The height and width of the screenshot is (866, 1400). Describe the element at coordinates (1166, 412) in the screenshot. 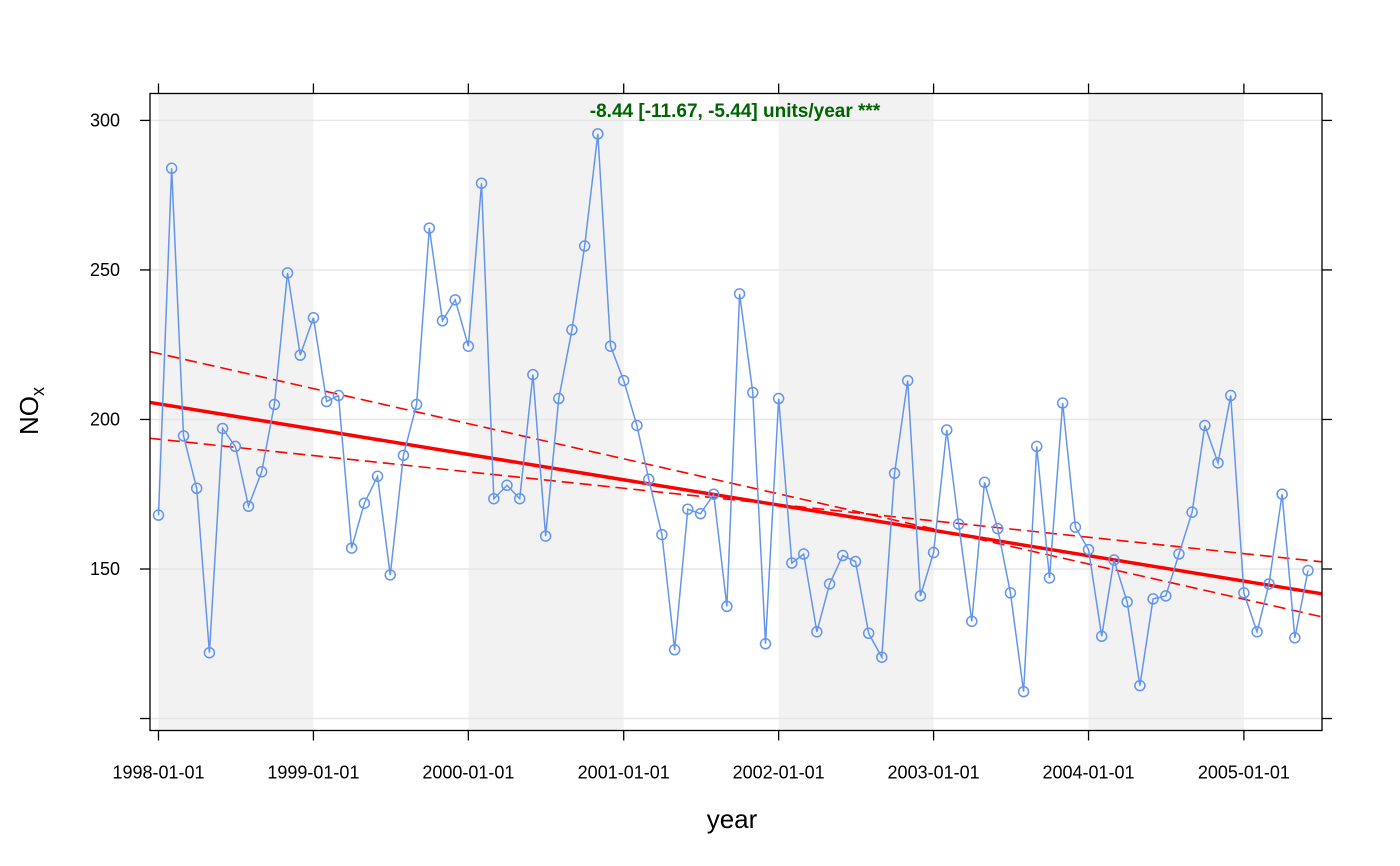

I see `year-band-2004` at that location.